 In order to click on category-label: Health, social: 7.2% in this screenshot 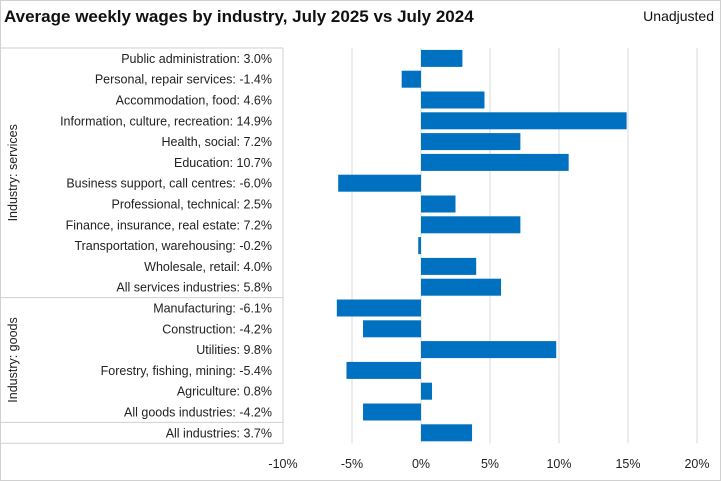, I will do `click(217, 142)`.